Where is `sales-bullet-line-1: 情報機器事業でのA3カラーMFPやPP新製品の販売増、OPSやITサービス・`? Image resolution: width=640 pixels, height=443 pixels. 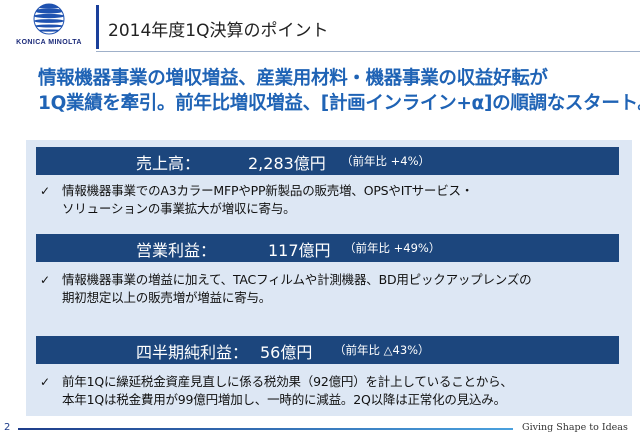 sales-bullet-line-1: 情報機器事業でのA3カラーMFPやPP新製品の販売増、OPSやITサービス・ is located at coordinates (268, 190).